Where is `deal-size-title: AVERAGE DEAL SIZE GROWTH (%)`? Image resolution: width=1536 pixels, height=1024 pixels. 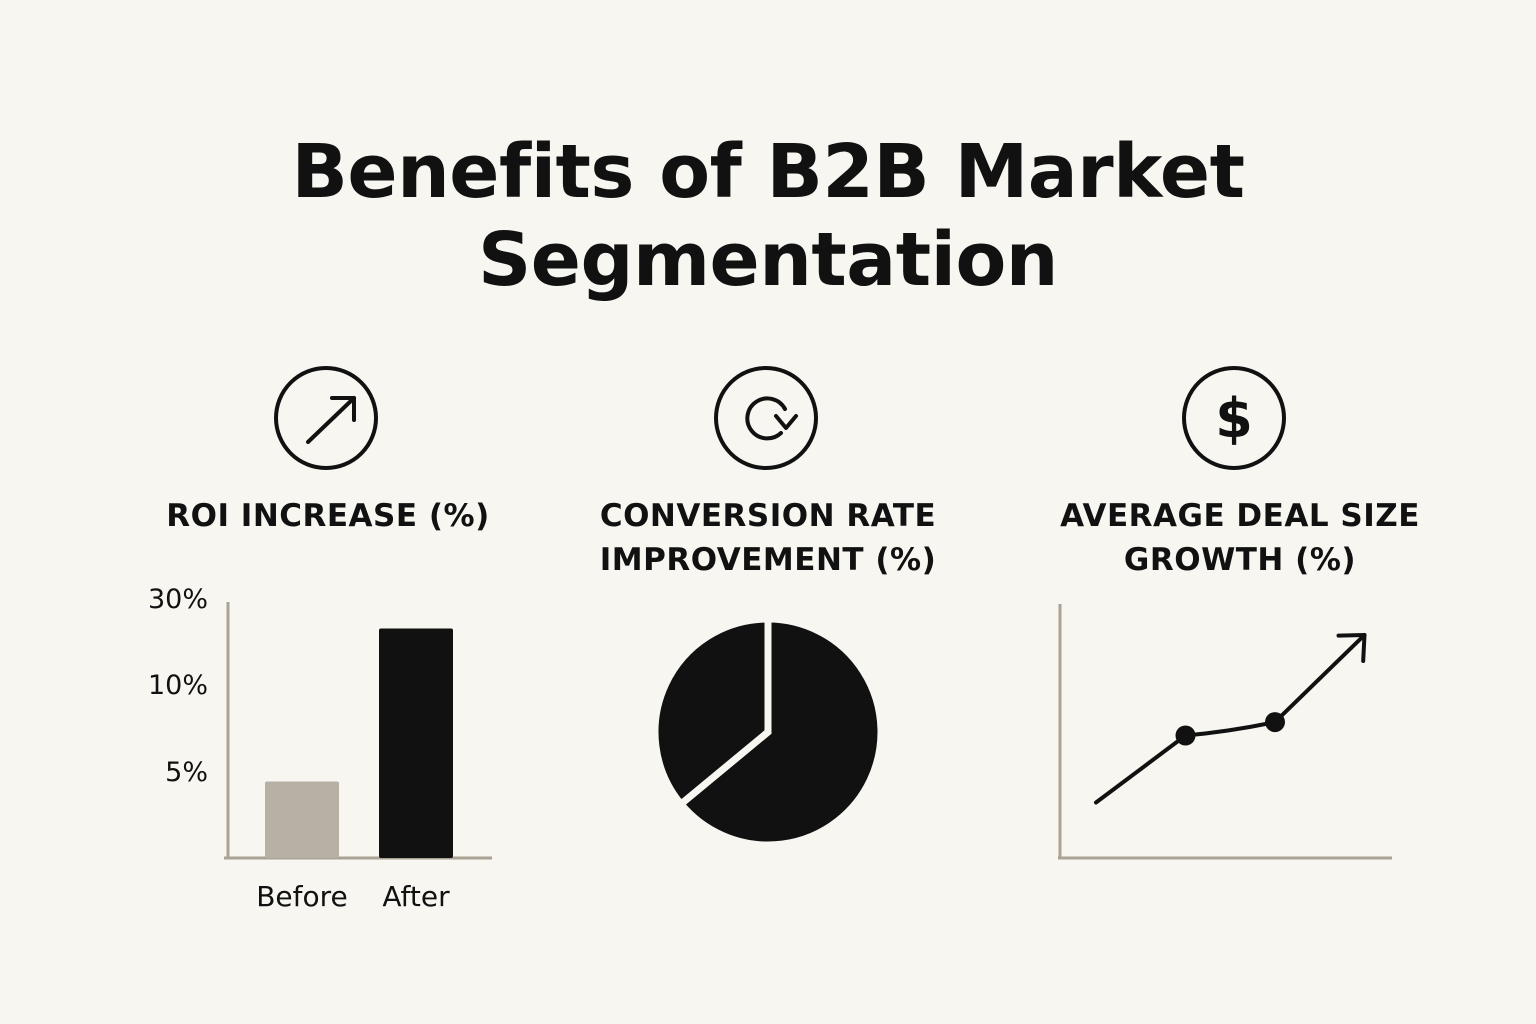
deal-size-title: AVERAGE DEAL SIZE GROWTH (%) is located at coordinates (1240, 538).